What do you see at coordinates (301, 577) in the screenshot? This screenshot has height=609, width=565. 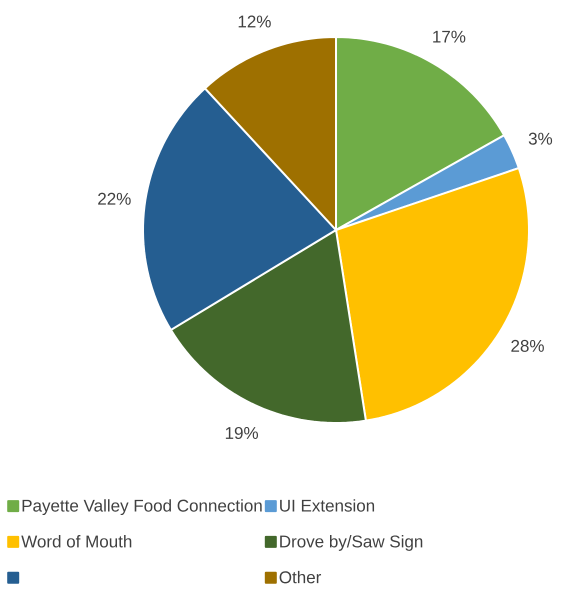 I see `legend-label: Other` at bounding box center [301, 577].